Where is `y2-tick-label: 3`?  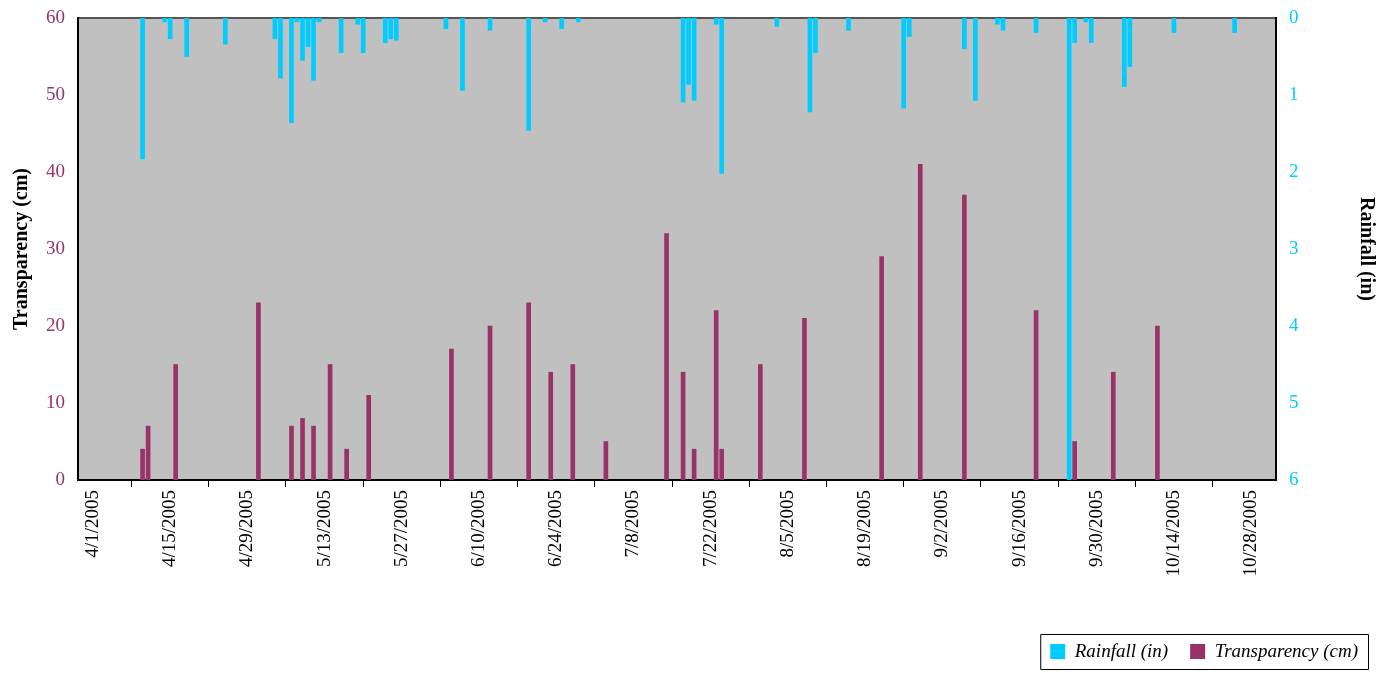
y2-tick-label: 3 is located at coordinates (1294, 247).